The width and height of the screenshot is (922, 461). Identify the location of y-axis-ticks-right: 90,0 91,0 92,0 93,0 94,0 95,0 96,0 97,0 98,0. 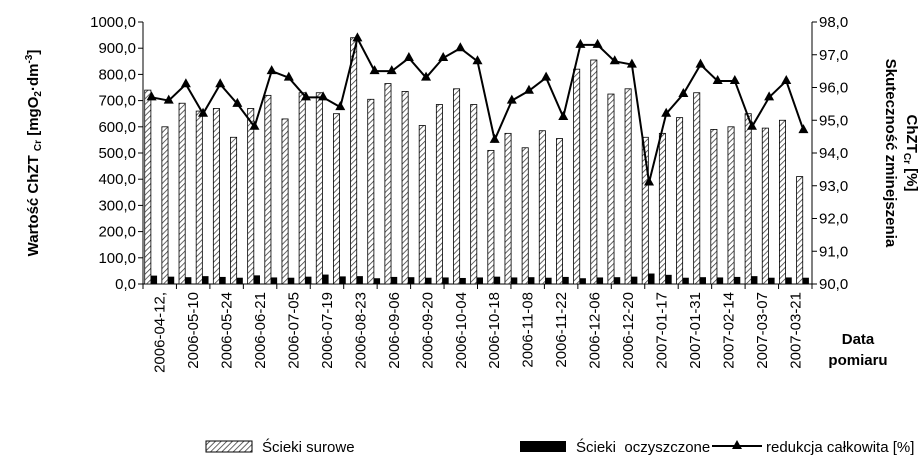
(830, 153).